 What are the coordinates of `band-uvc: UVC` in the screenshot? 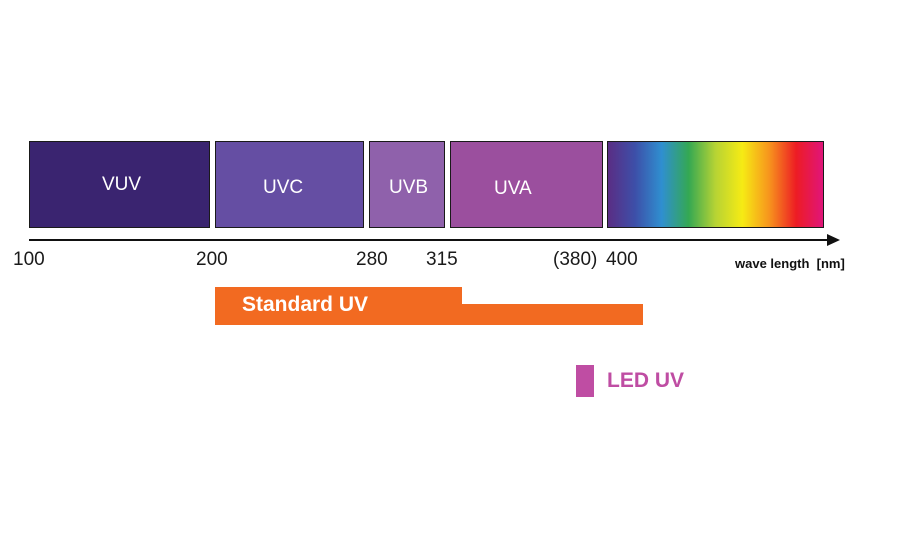 It's located at (289, 184).